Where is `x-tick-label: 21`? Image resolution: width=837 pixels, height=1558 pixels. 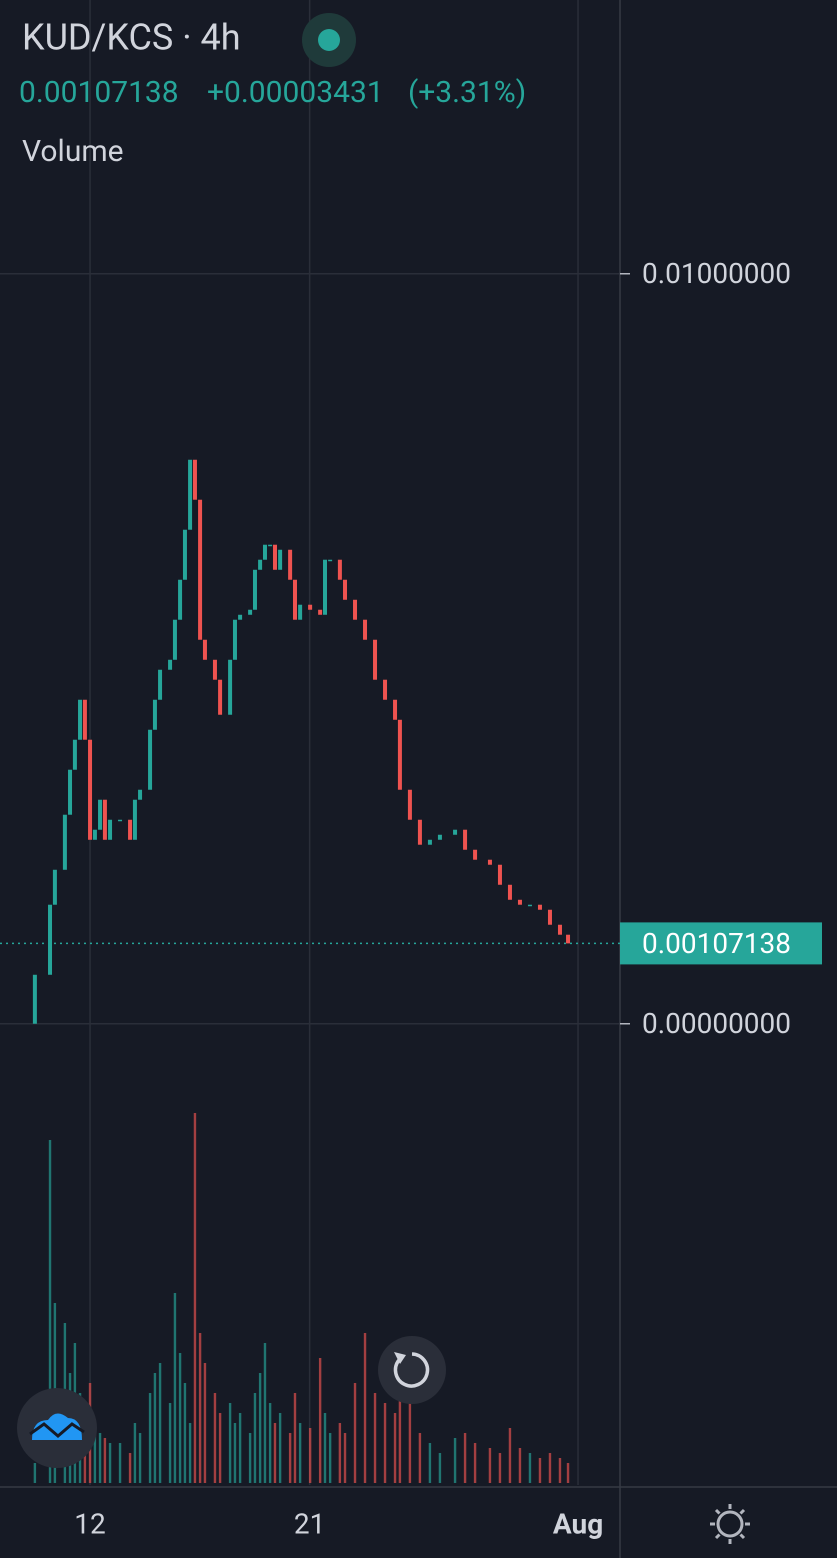
x-tick-label: 21 is located at coordinates (309, 1523).